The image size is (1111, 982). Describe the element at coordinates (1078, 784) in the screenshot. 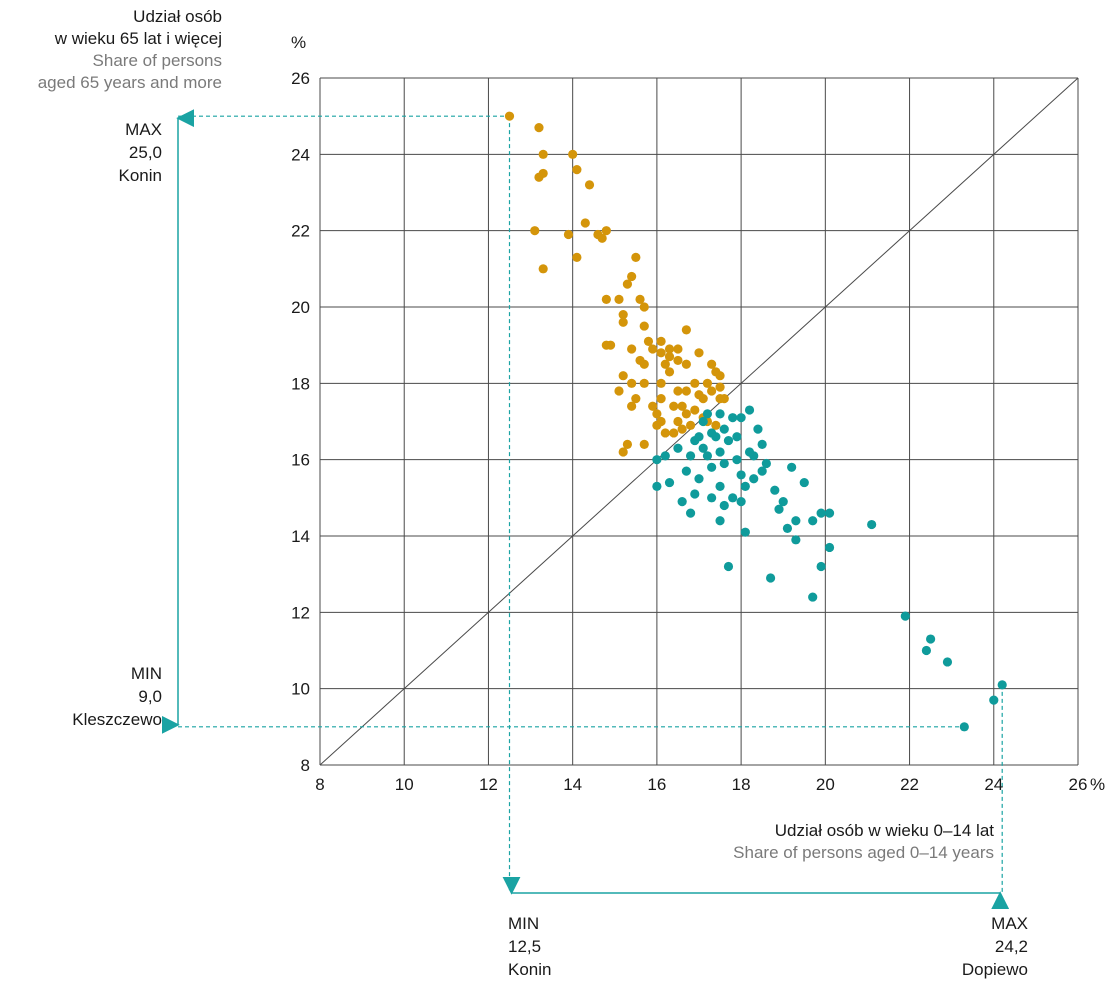

I see `x-tick-label: 26` at that location.